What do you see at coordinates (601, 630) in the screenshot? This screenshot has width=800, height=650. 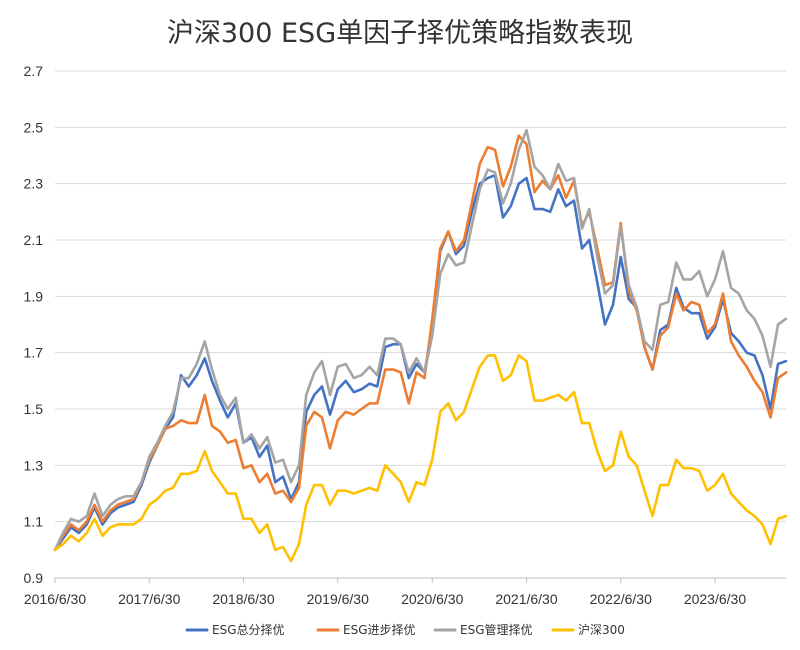 I see `legend-label: 沪深300` at bounding box center [601, 630].